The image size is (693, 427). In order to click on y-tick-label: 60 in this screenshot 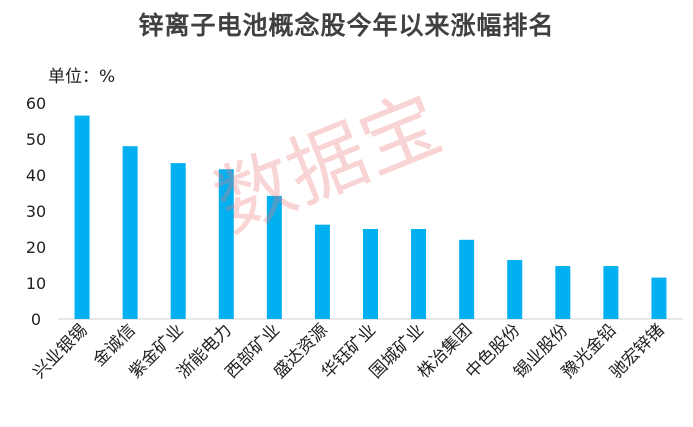, I will do `click(36, 103)`.